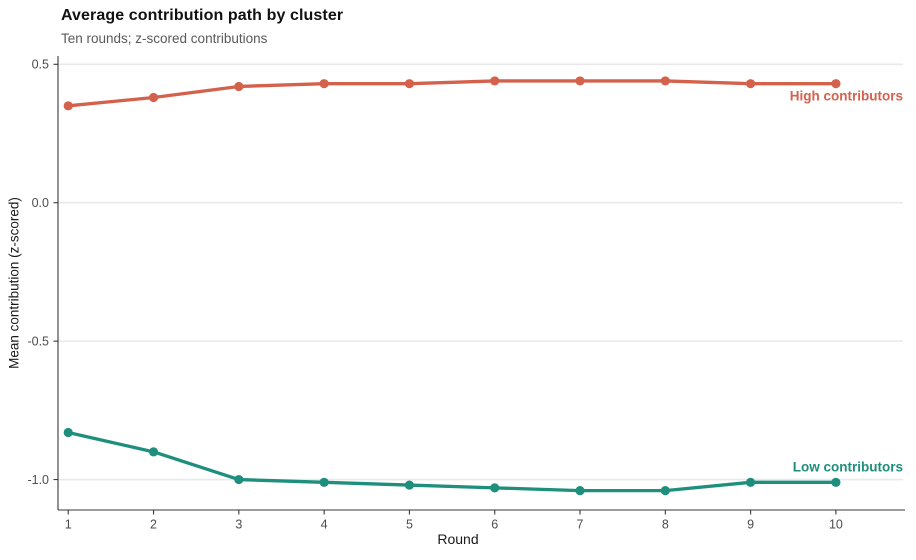  I want to click on chart-subtitle: Ten rounds; z-scored contributions, so click(164, 38).